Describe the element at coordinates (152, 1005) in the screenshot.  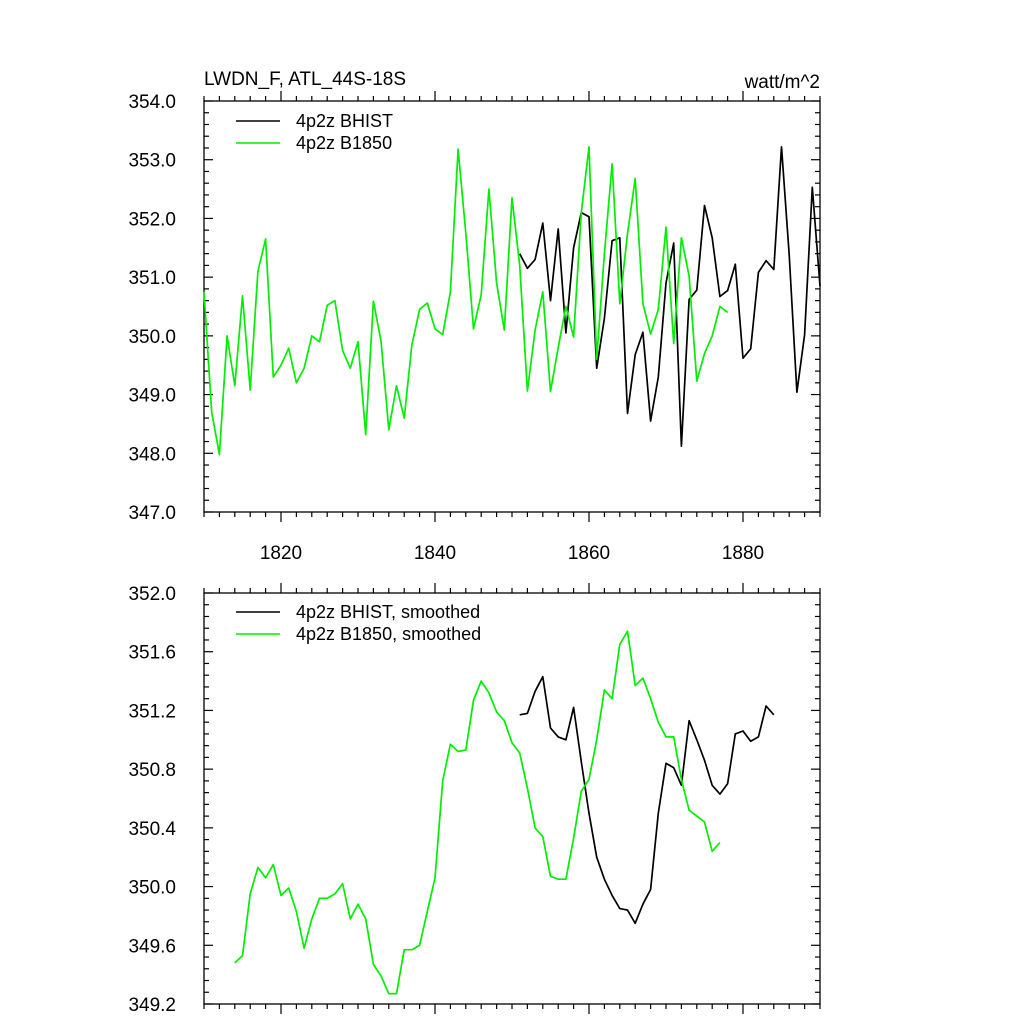
I see `bottom-ytick-label: 349.2` at that location.